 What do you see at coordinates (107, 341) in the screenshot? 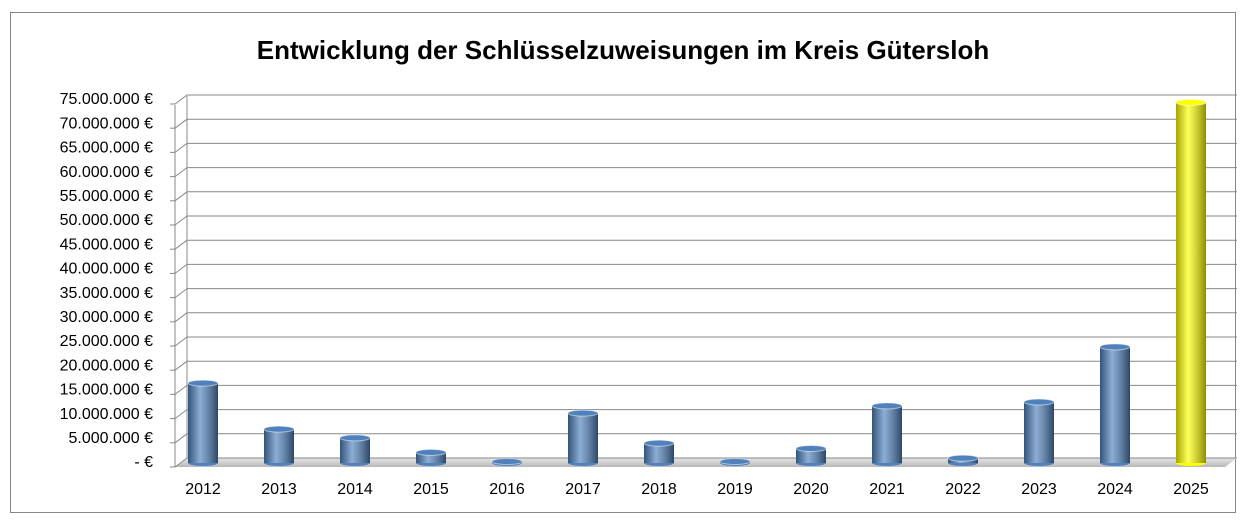
I see `y-tick-label: 25.000.000 €` at bounding box center [107, 341].